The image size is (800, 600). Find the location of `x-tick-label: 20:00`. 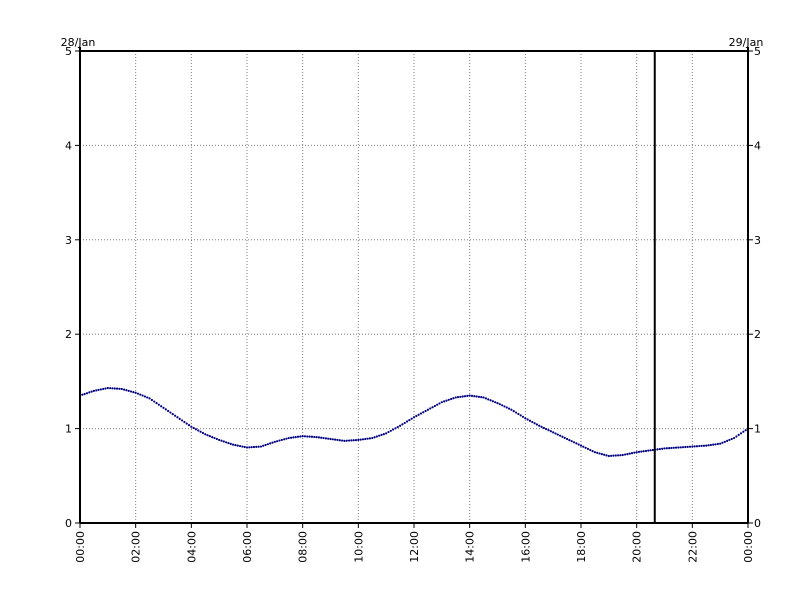

x-tick-label: 20:00 is located at coordinates (637, 547).